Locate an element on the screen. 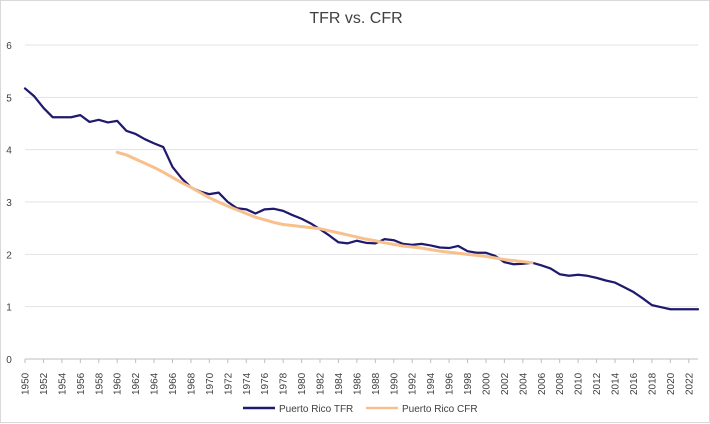 The width and height of the screenshot is (710, 424). y-tick-label: 6 is located at coordinates (9, 46).